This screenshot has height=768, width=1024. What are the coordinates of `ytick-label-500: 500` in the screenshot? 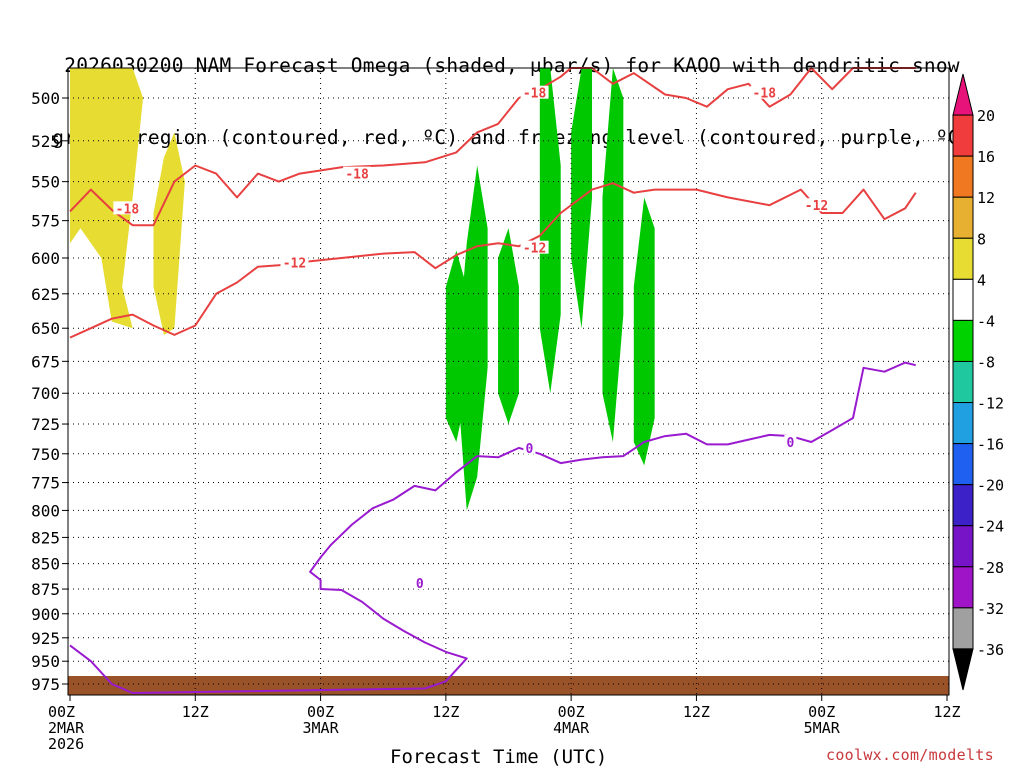 It's located at (45, 98).